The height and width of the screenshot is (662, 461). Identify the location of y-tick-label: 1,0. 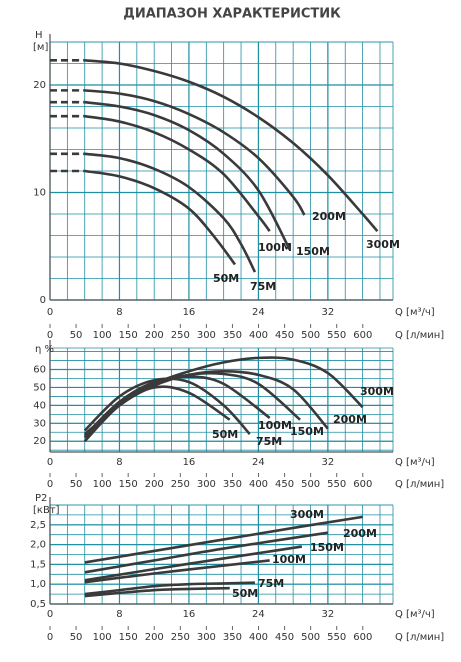
(38, 584).